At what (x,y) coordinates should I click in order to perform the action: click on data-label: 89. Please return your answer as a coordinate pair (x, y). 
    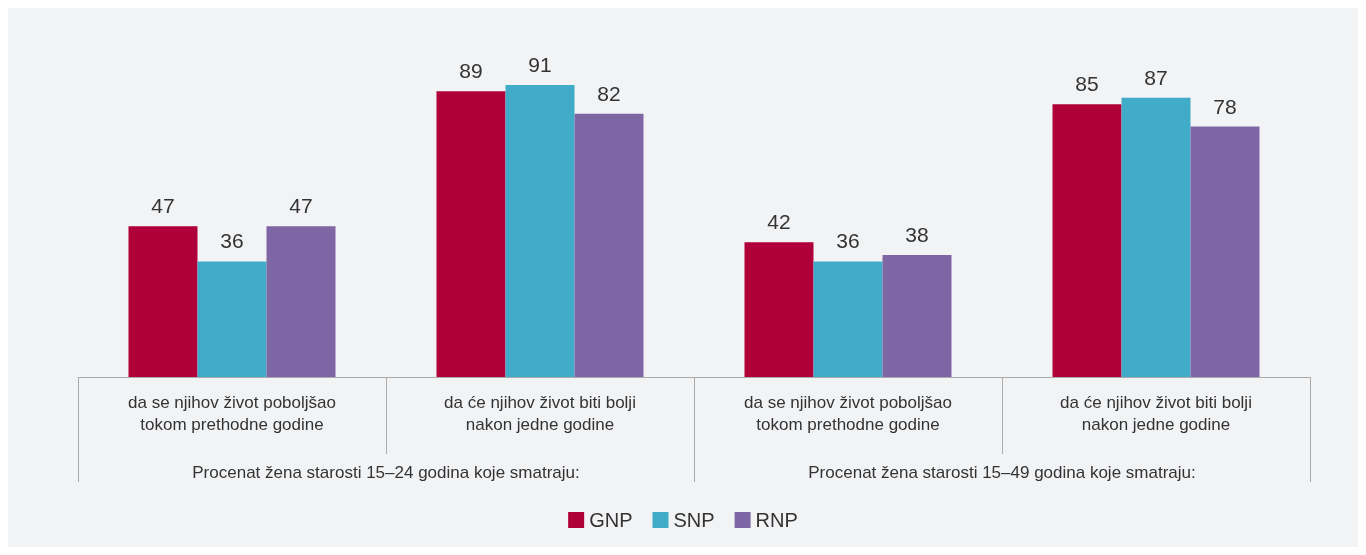
    Looking at the image, I should click on (471, 71).